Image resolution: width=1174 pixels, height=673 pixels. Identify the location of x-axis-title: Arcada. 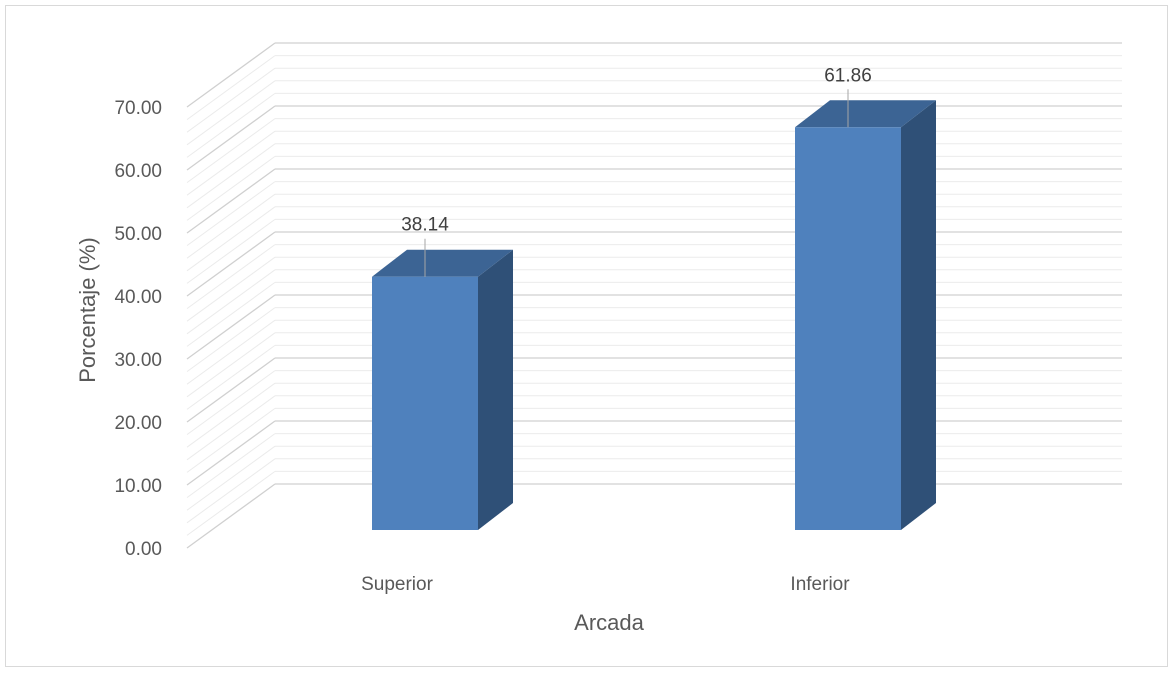
(609, 622).